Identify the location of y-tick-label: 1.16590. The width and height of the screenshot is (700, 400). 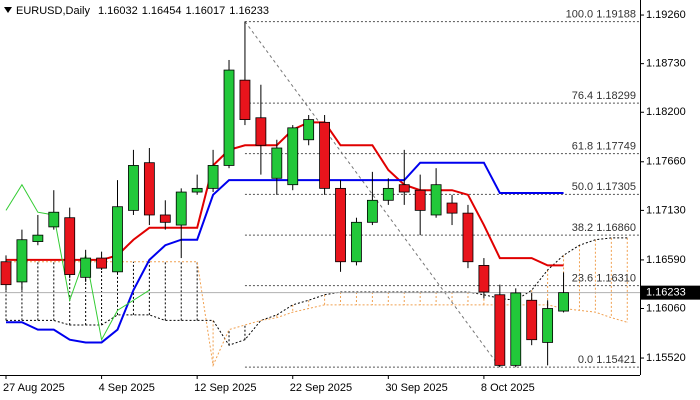
(666, 260).